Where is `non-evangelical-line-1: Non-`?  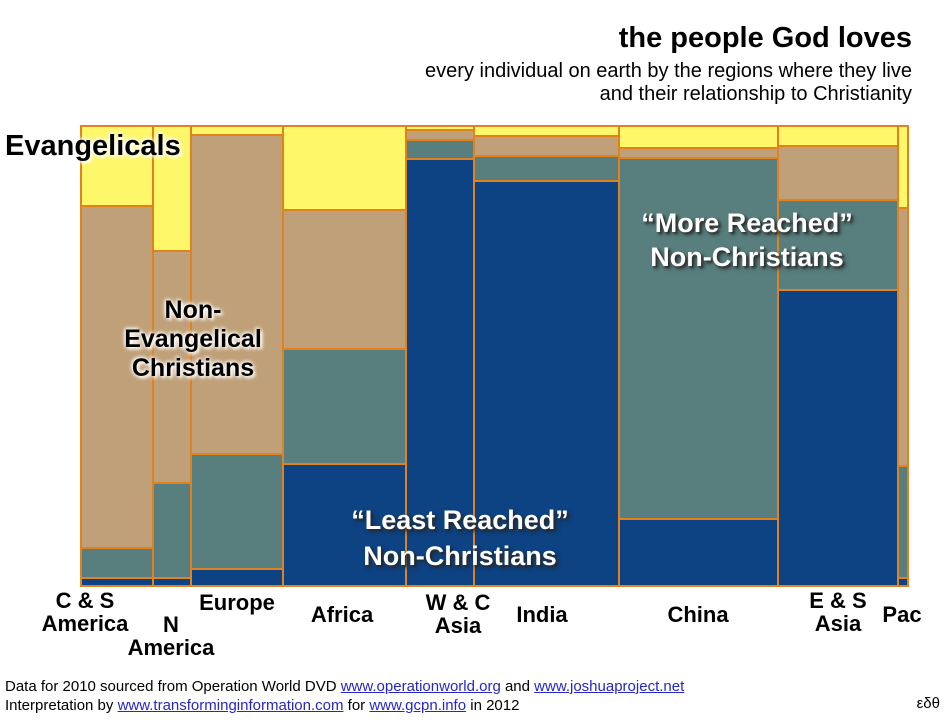 non-evangelical-line-1: Non- is located at coordinates (193, 310).